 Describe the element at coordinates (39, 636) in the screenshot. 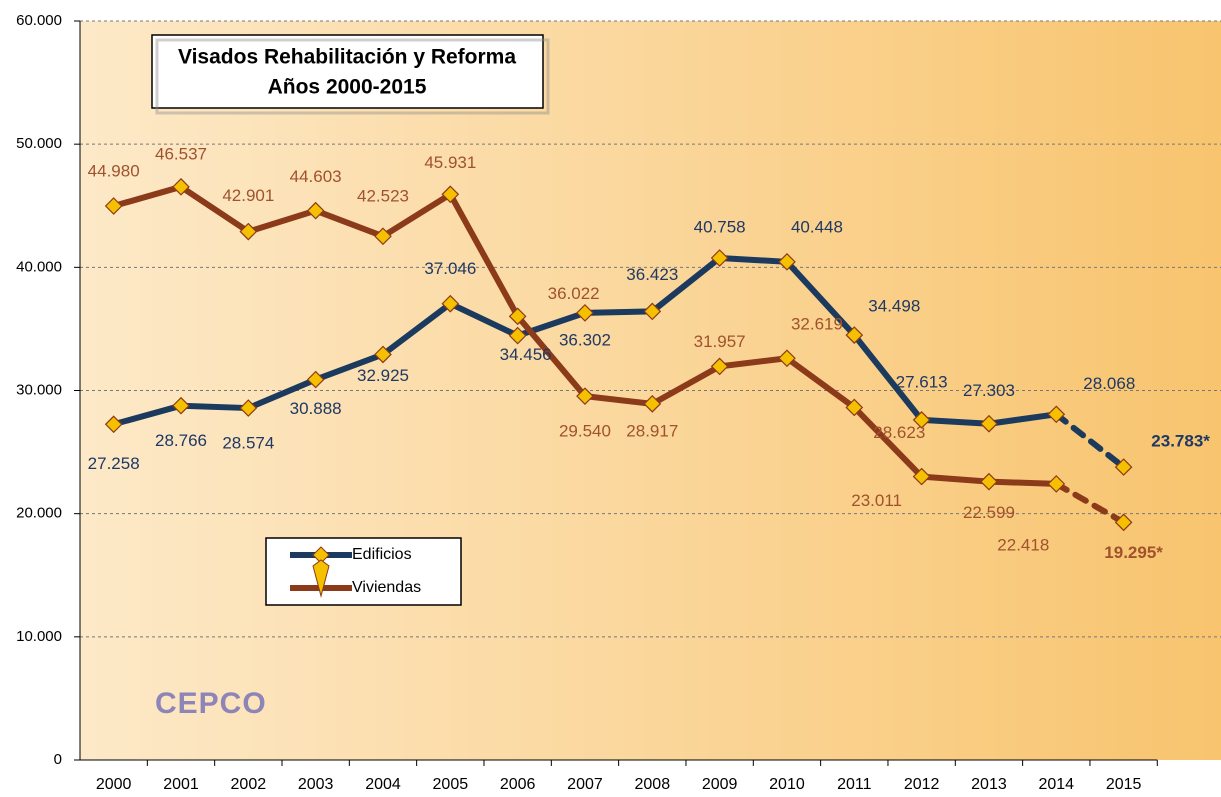

I see `y-tick-label: 10.000` at that location.